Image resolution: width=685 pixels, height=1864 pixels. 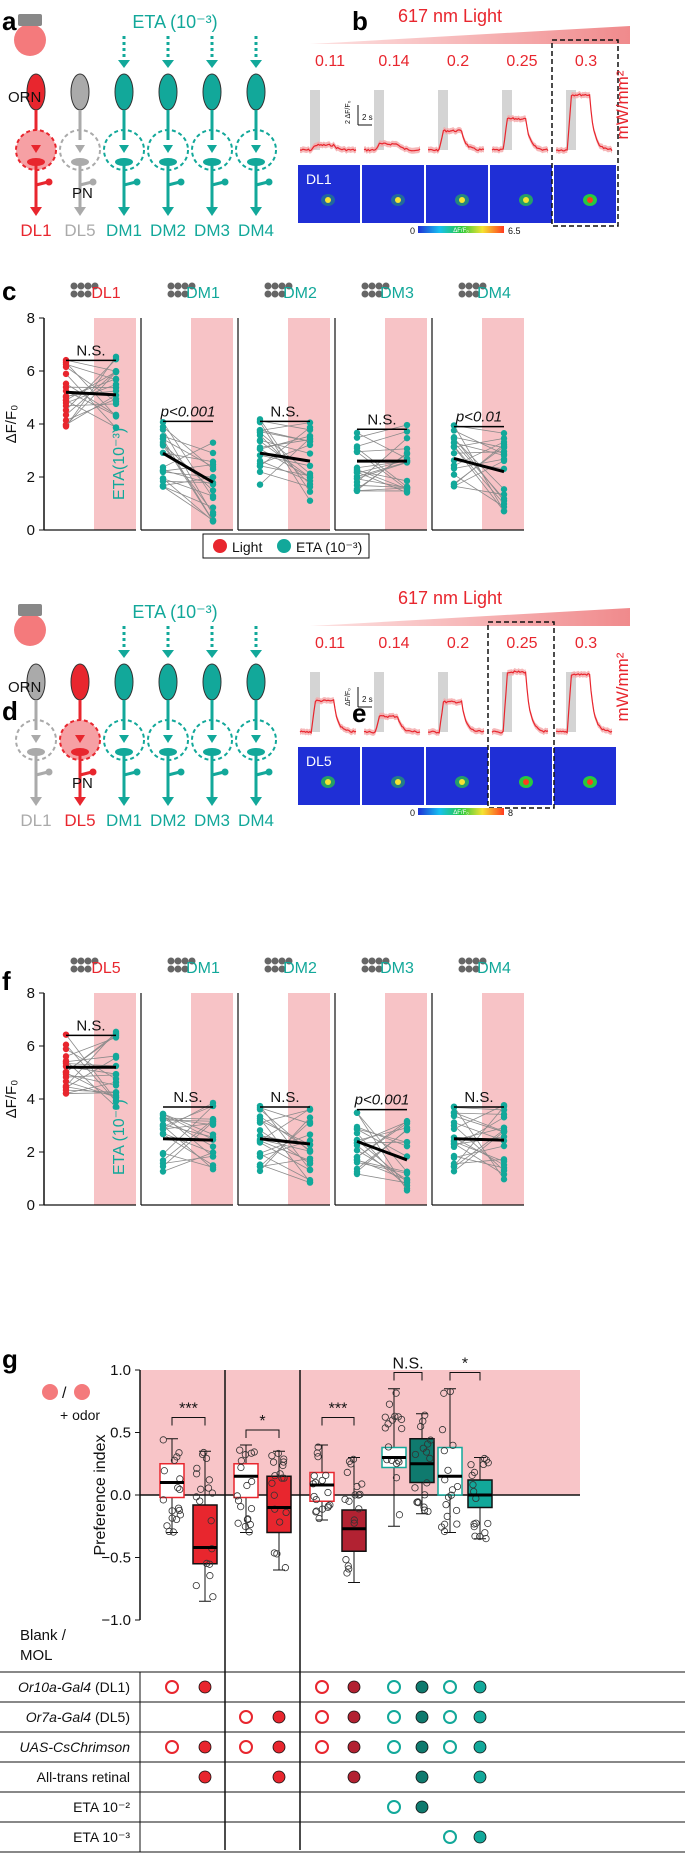 I want to click on pn-arrow, so click(x=80, y=211).